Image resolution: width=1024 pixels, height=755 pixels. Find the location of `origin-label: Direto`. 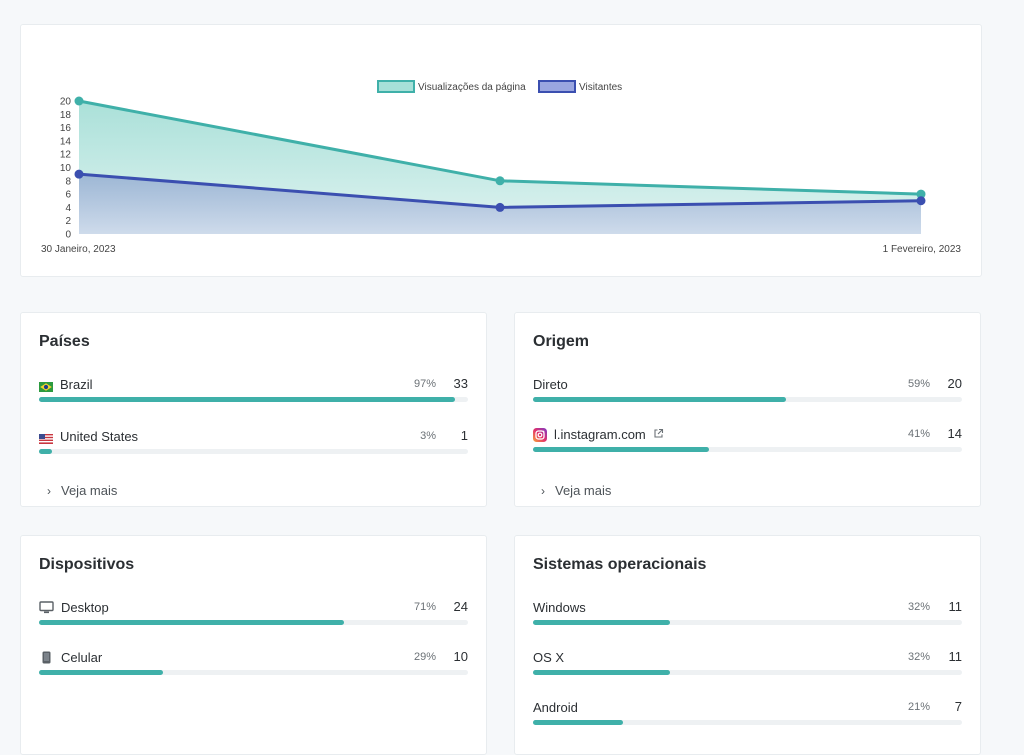

origin-label: Direto is located at coordinates (550, 384).